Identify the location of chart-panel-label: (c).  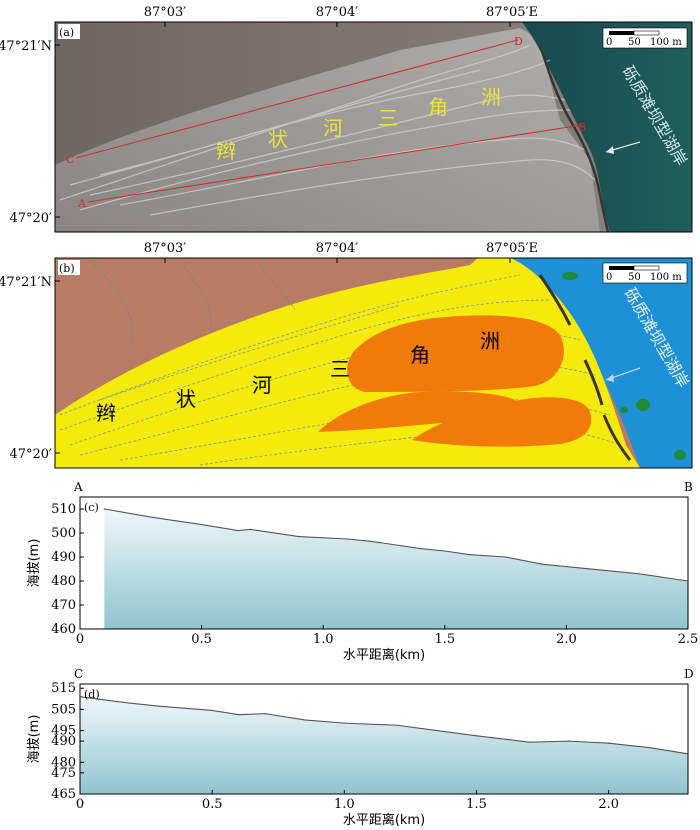
(91, 507).